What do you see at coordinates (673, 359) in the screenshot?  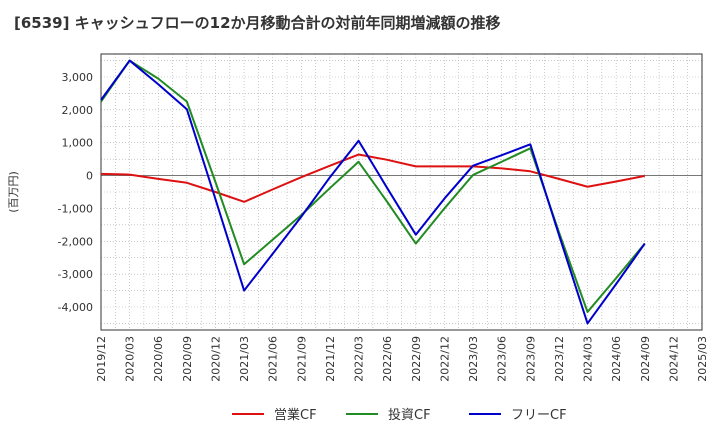 I see `x-tick-label: 2024/12` at bounding box center [673, 359].